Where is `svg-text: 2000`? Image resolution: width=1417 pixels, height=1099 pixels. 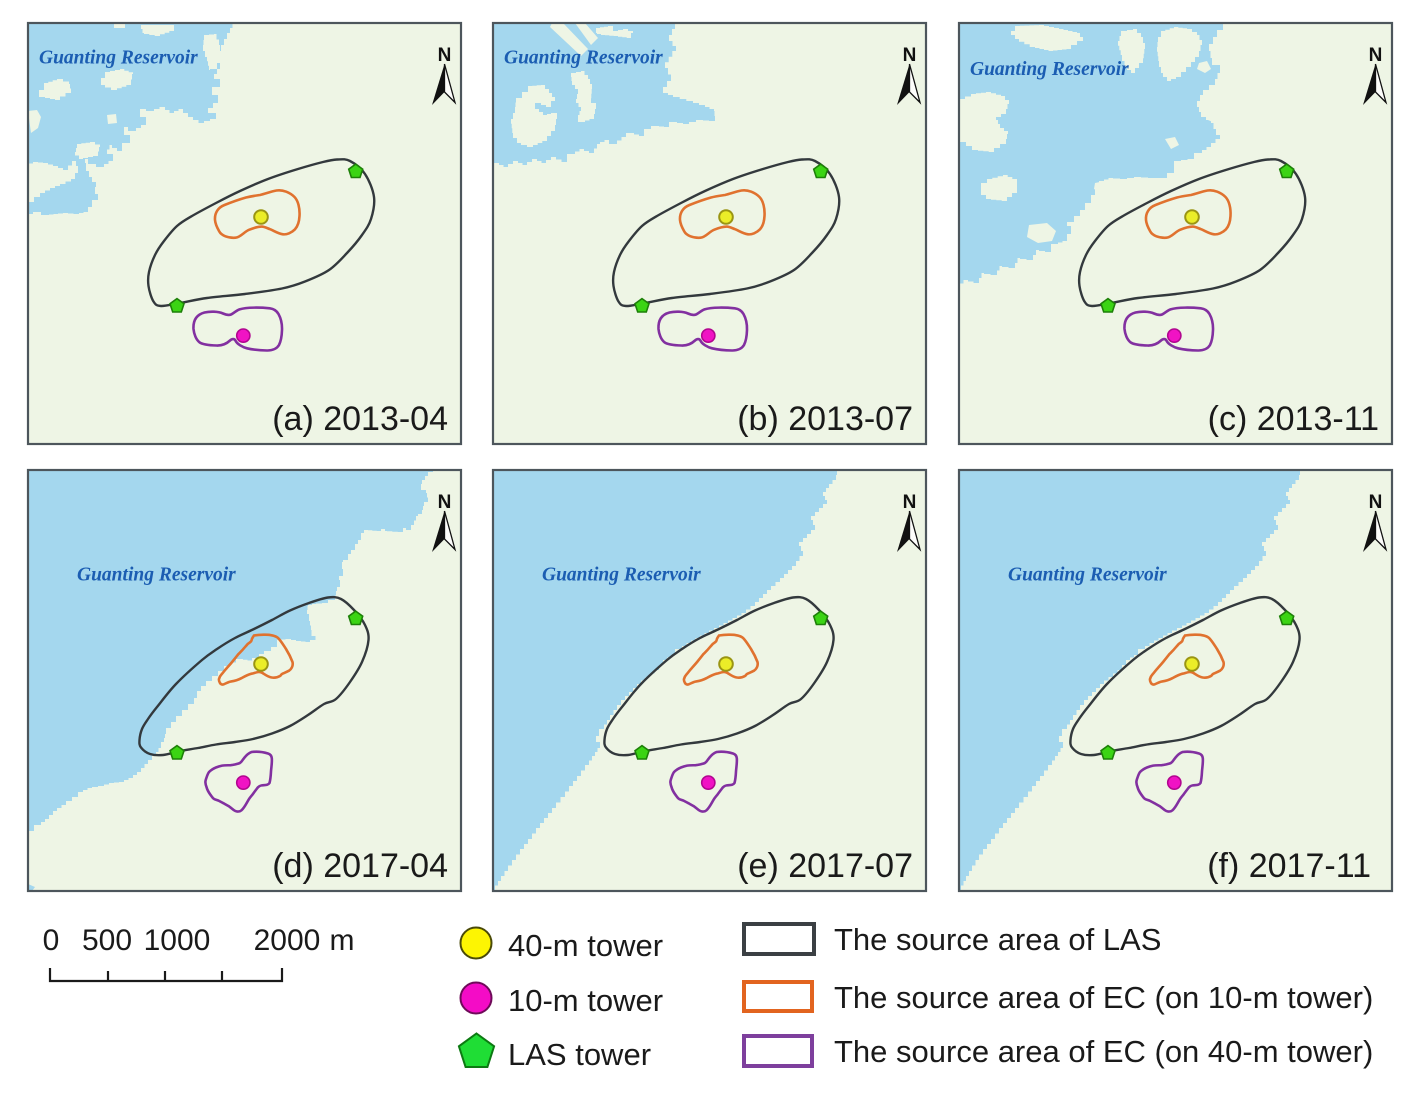
svg-text: 2000 is located at coordinates (287, 940).